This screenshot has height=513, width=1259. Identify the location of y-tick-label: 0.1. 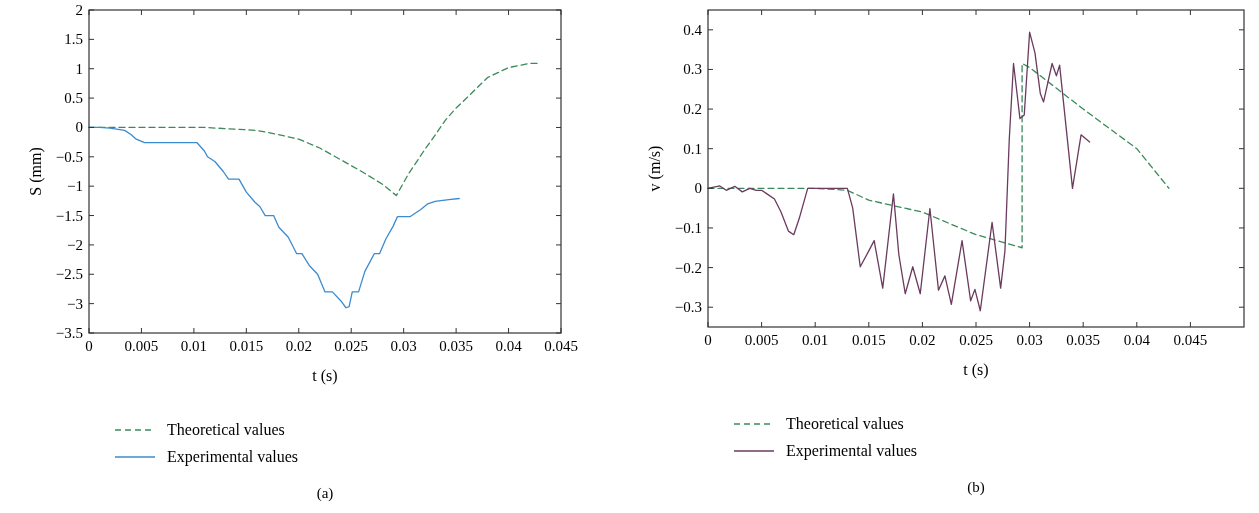
(692, 148).